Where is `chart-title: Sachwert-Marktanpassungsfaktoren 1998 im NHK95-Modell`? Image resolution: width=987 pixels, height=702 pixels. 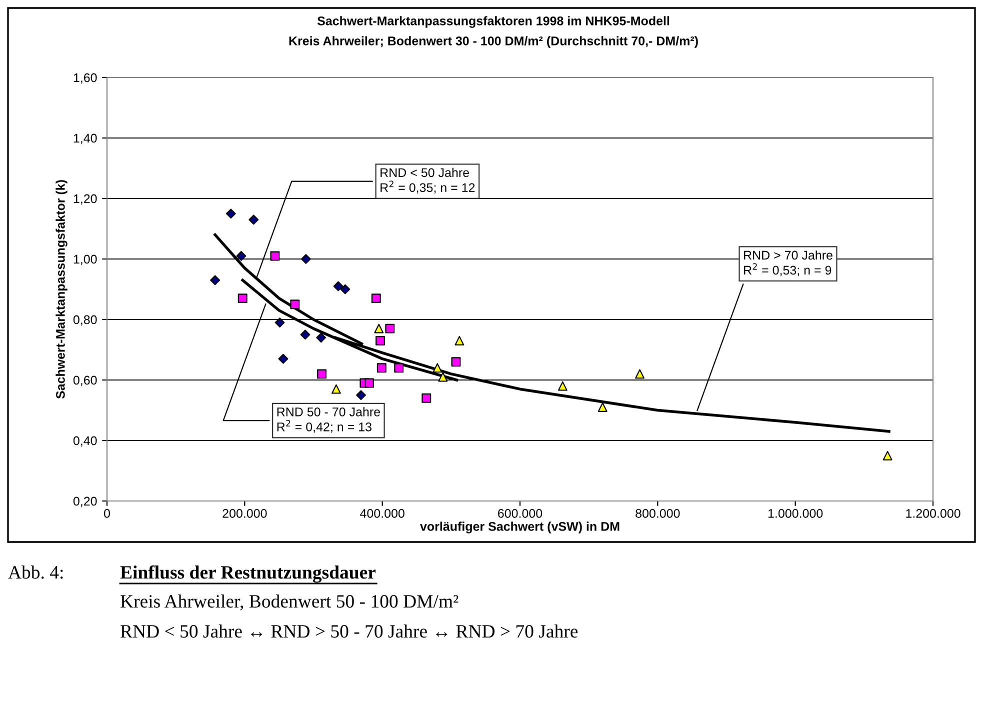
chart-title: Sachwert-Marktanpassungsfaktoren 1998 im NHK95-Modell is located at coordinates (493, 22).